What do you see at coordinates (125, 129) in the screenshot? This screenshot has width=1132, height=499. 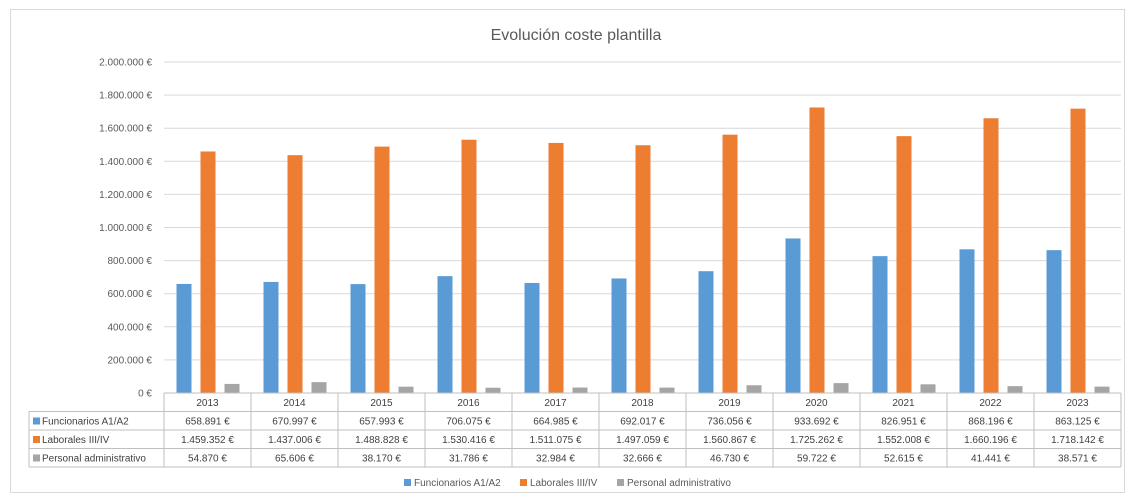 I see `y-tick-label: 1.600.000 €` at bounding box center [125, 129].